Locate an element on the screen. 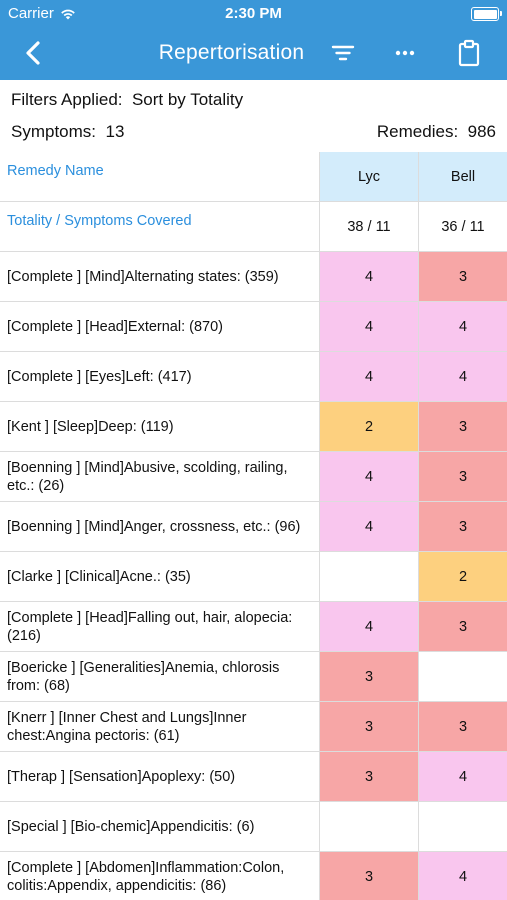  remedies-count: Remedies: 986 is located at coordinates (436, 131).